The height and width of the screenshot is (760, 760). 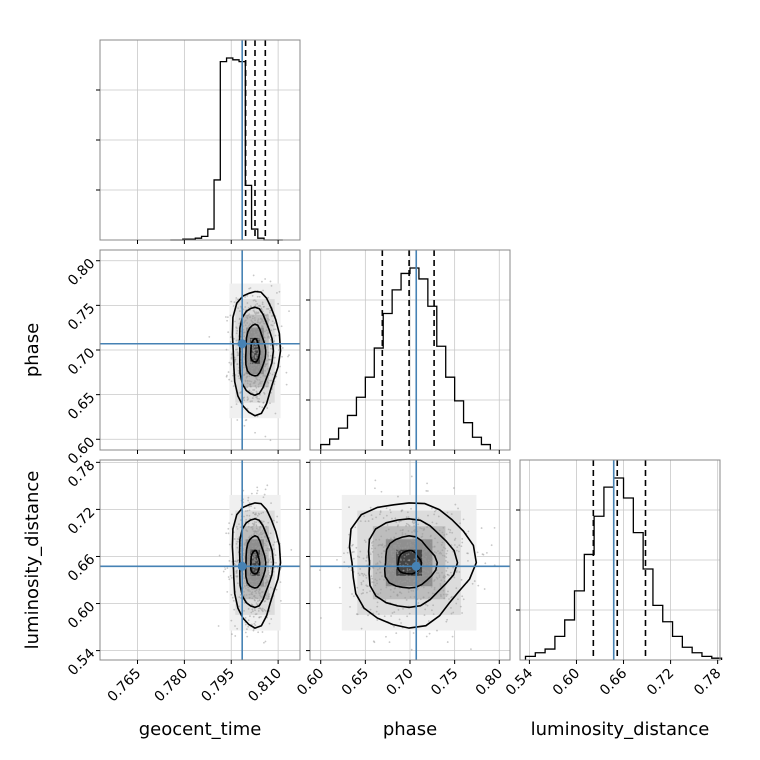 I want to click on x-tick-label: 0.78, so click(x=707, y=682).